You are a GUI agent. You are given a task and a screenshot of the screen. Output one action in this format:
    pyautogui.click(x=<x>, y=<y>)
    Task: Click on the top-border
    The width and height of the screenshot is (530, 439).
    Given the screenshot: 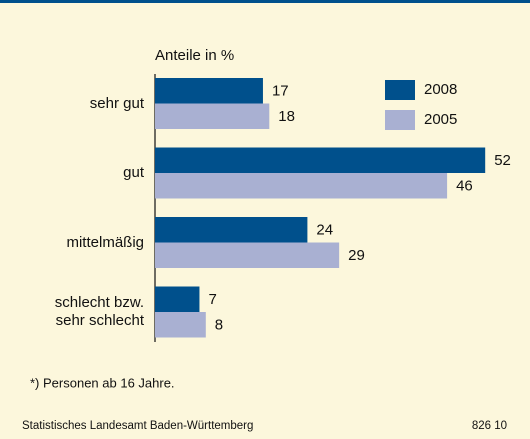 What is the action you would take?
    pyautogui.click(x=265, y=1)
    